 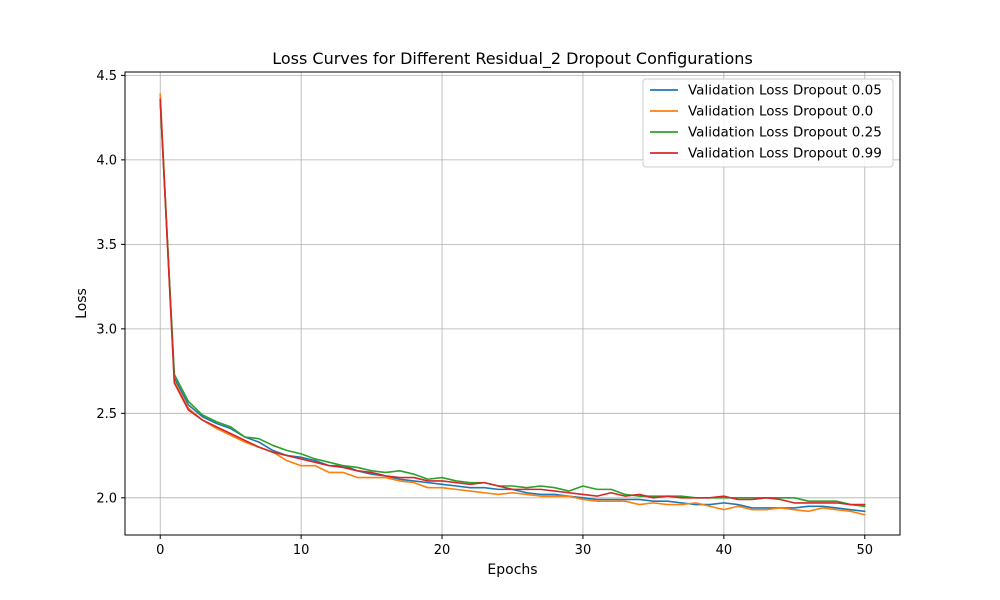 I want to click on y-tick-label: 2.0, so click(x=106, y=498).